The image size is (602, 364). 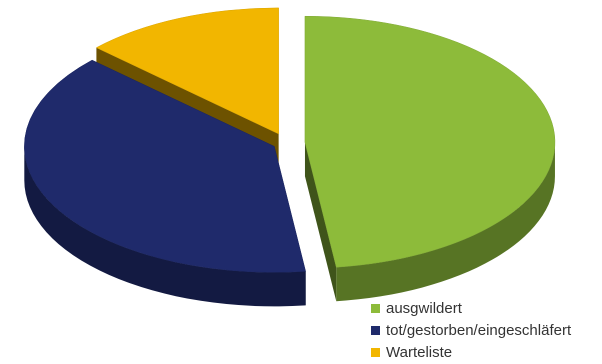 I want to click on pie-slice-2-top, so click(x=187, y=71).